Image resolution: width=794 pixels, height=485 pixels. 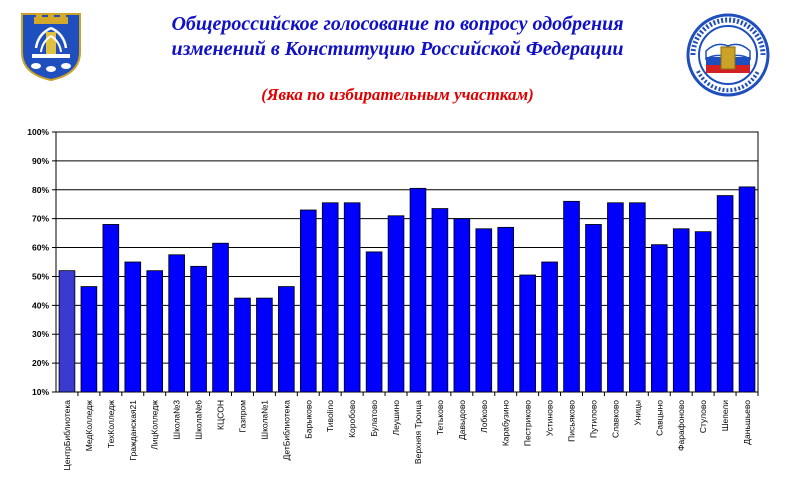 I want to click on chart-subtitle: (Явка по избирательным участкам), so click(x=397, y=94).